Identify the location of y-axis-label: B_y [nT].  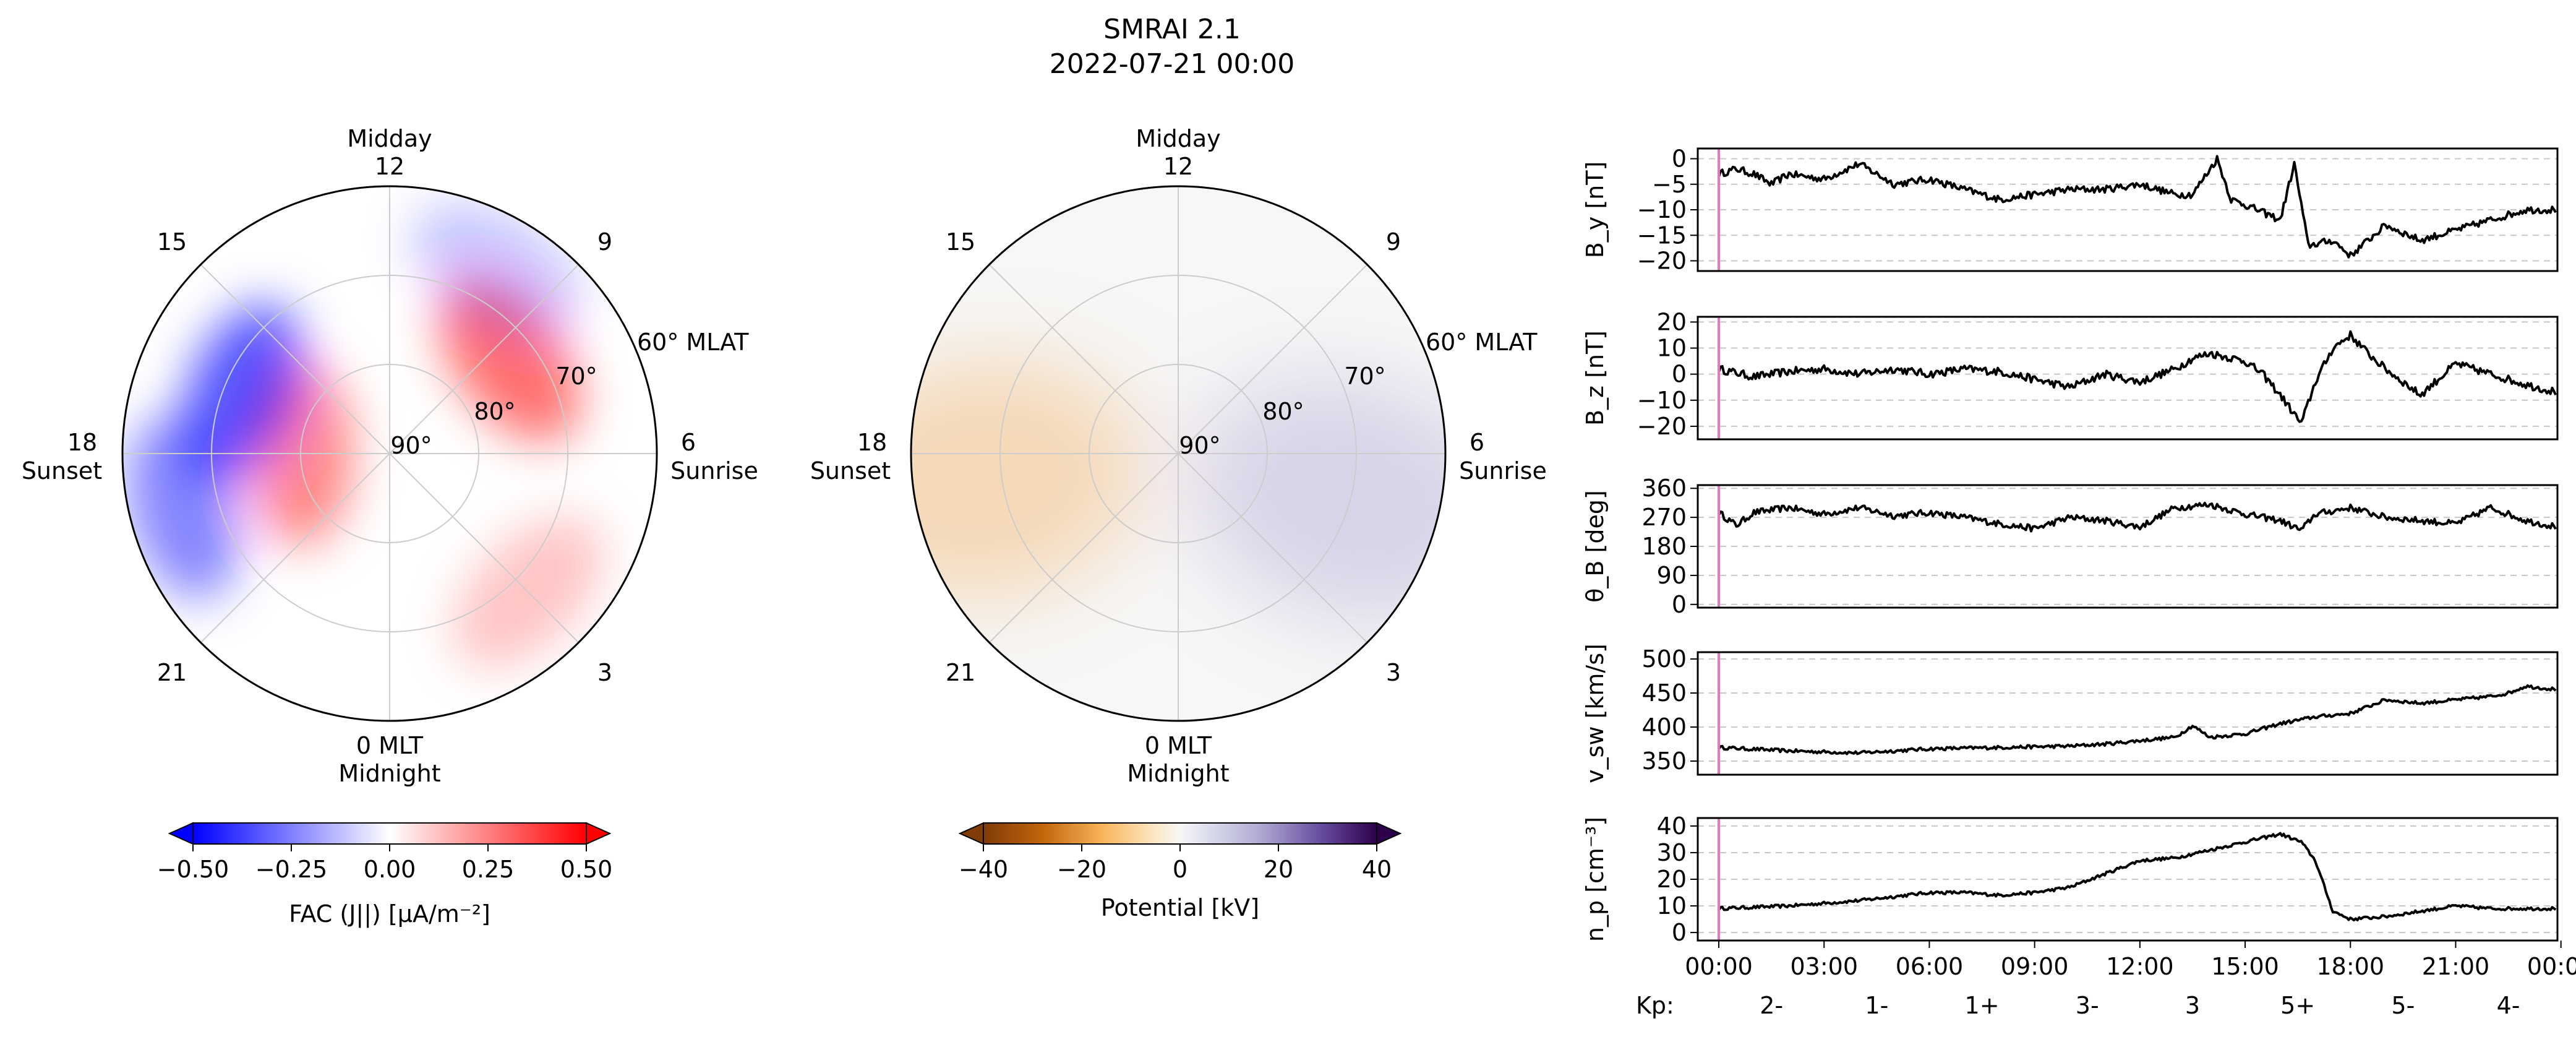
(1595, 210).